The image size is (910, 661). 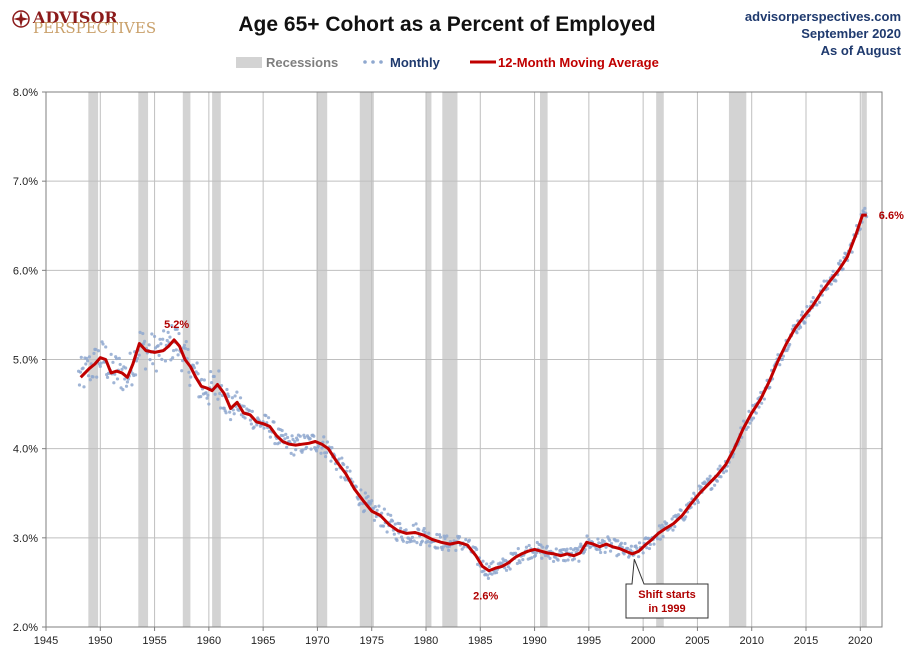 What do you see at coordinates (25, 361) in the screenshot?
I see `y-tick-label: 5.0%` at bounding box center [25, 361].